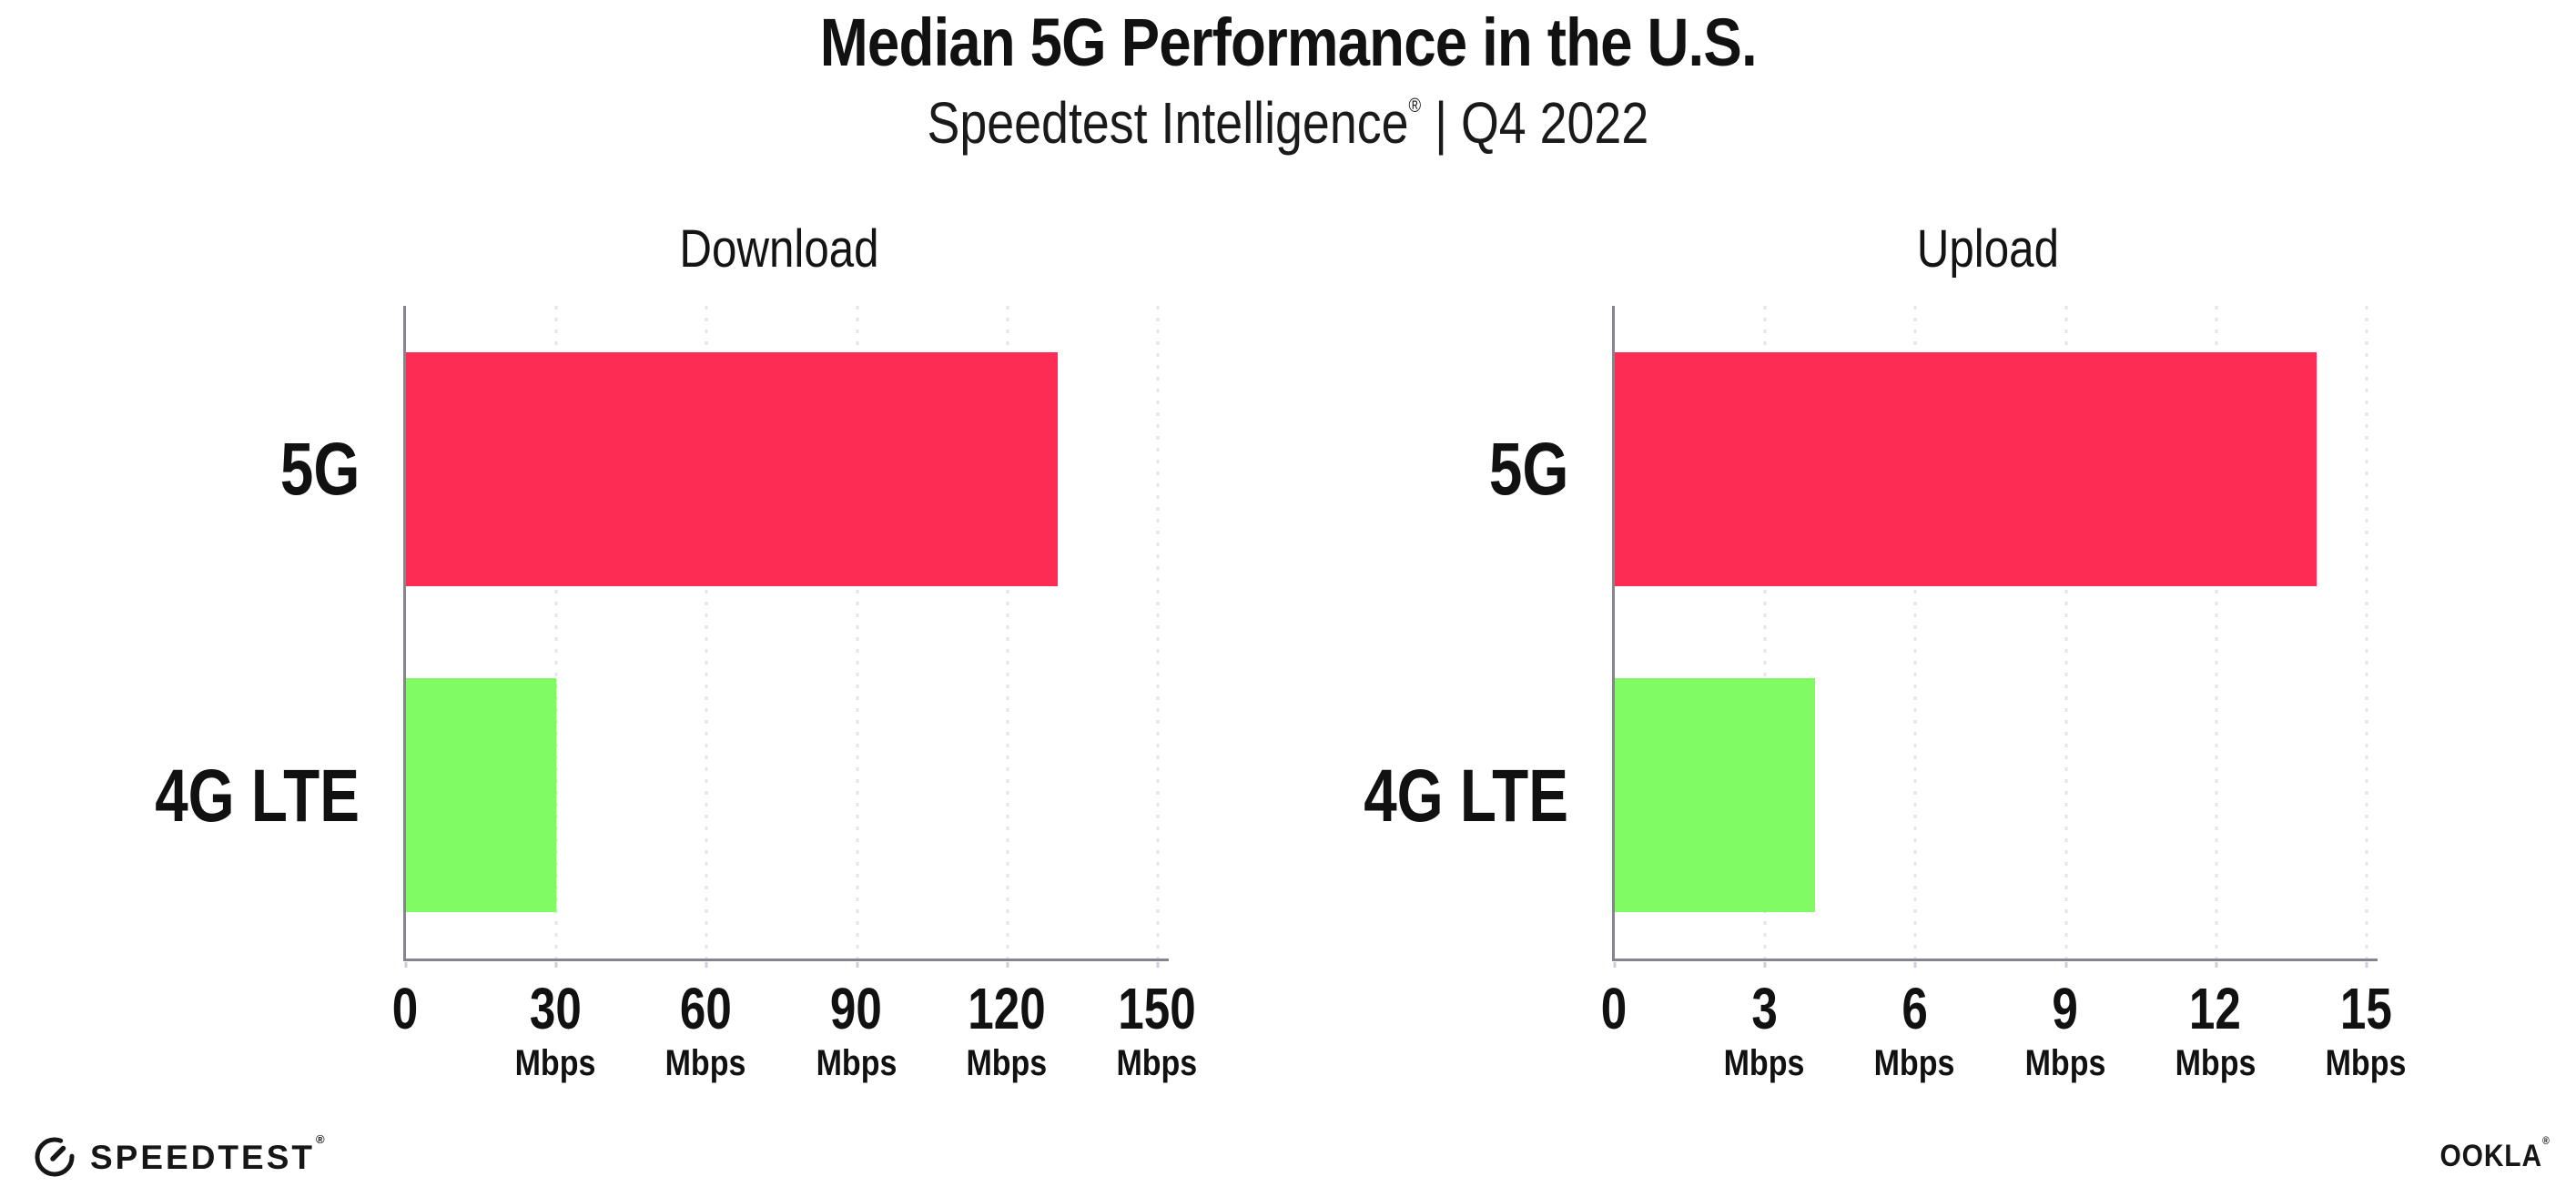 This screenshot has width=2576, height=1197. What do you see at coordinates (1007, 1030) in the screenshot?
I see `x-tick-120: 120 Mbps` at bounding box center [1007, 1030].